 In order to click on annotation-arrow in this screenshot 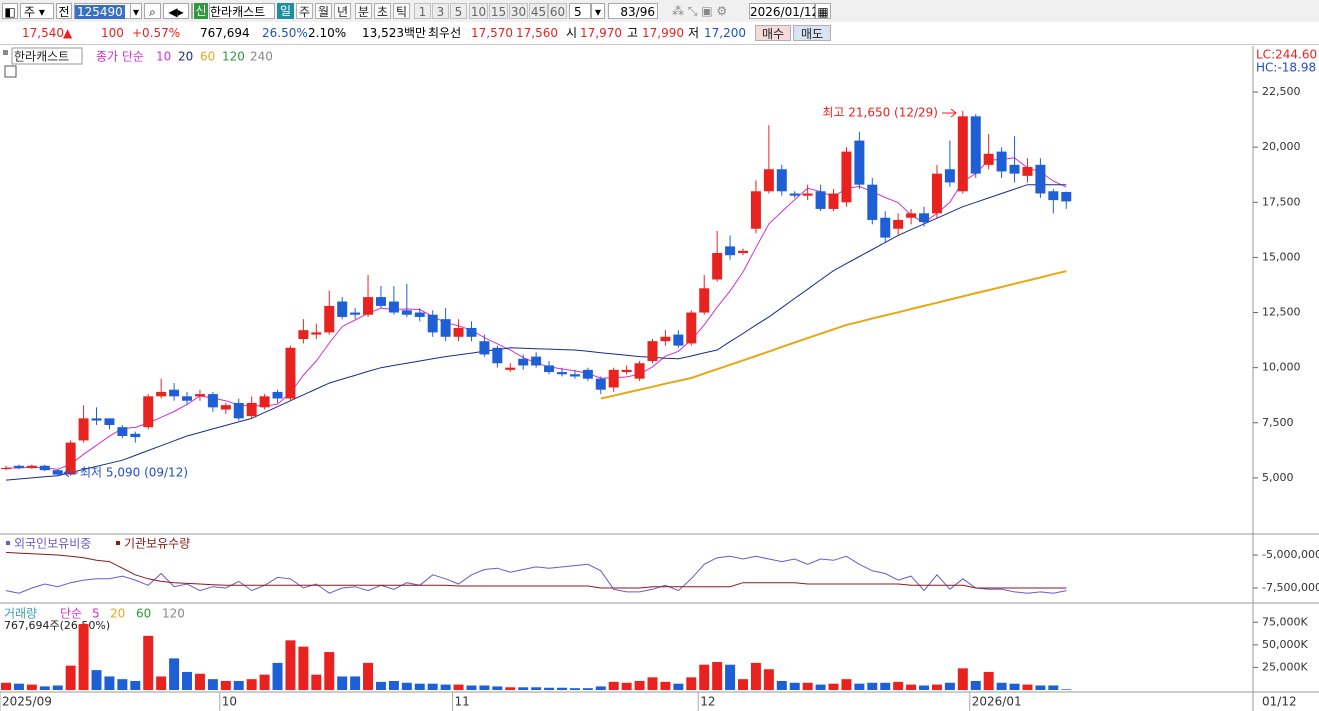, I will do `click(70, 473)`.